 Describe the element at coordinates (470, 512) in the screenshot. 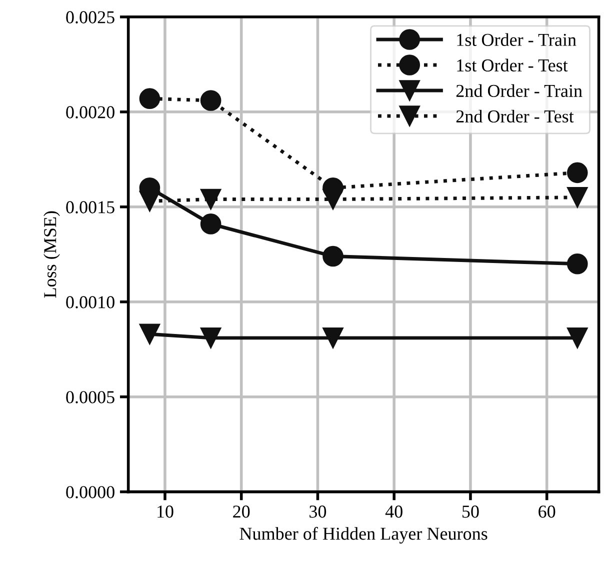

I see `x-tick-label: 50` at that location.